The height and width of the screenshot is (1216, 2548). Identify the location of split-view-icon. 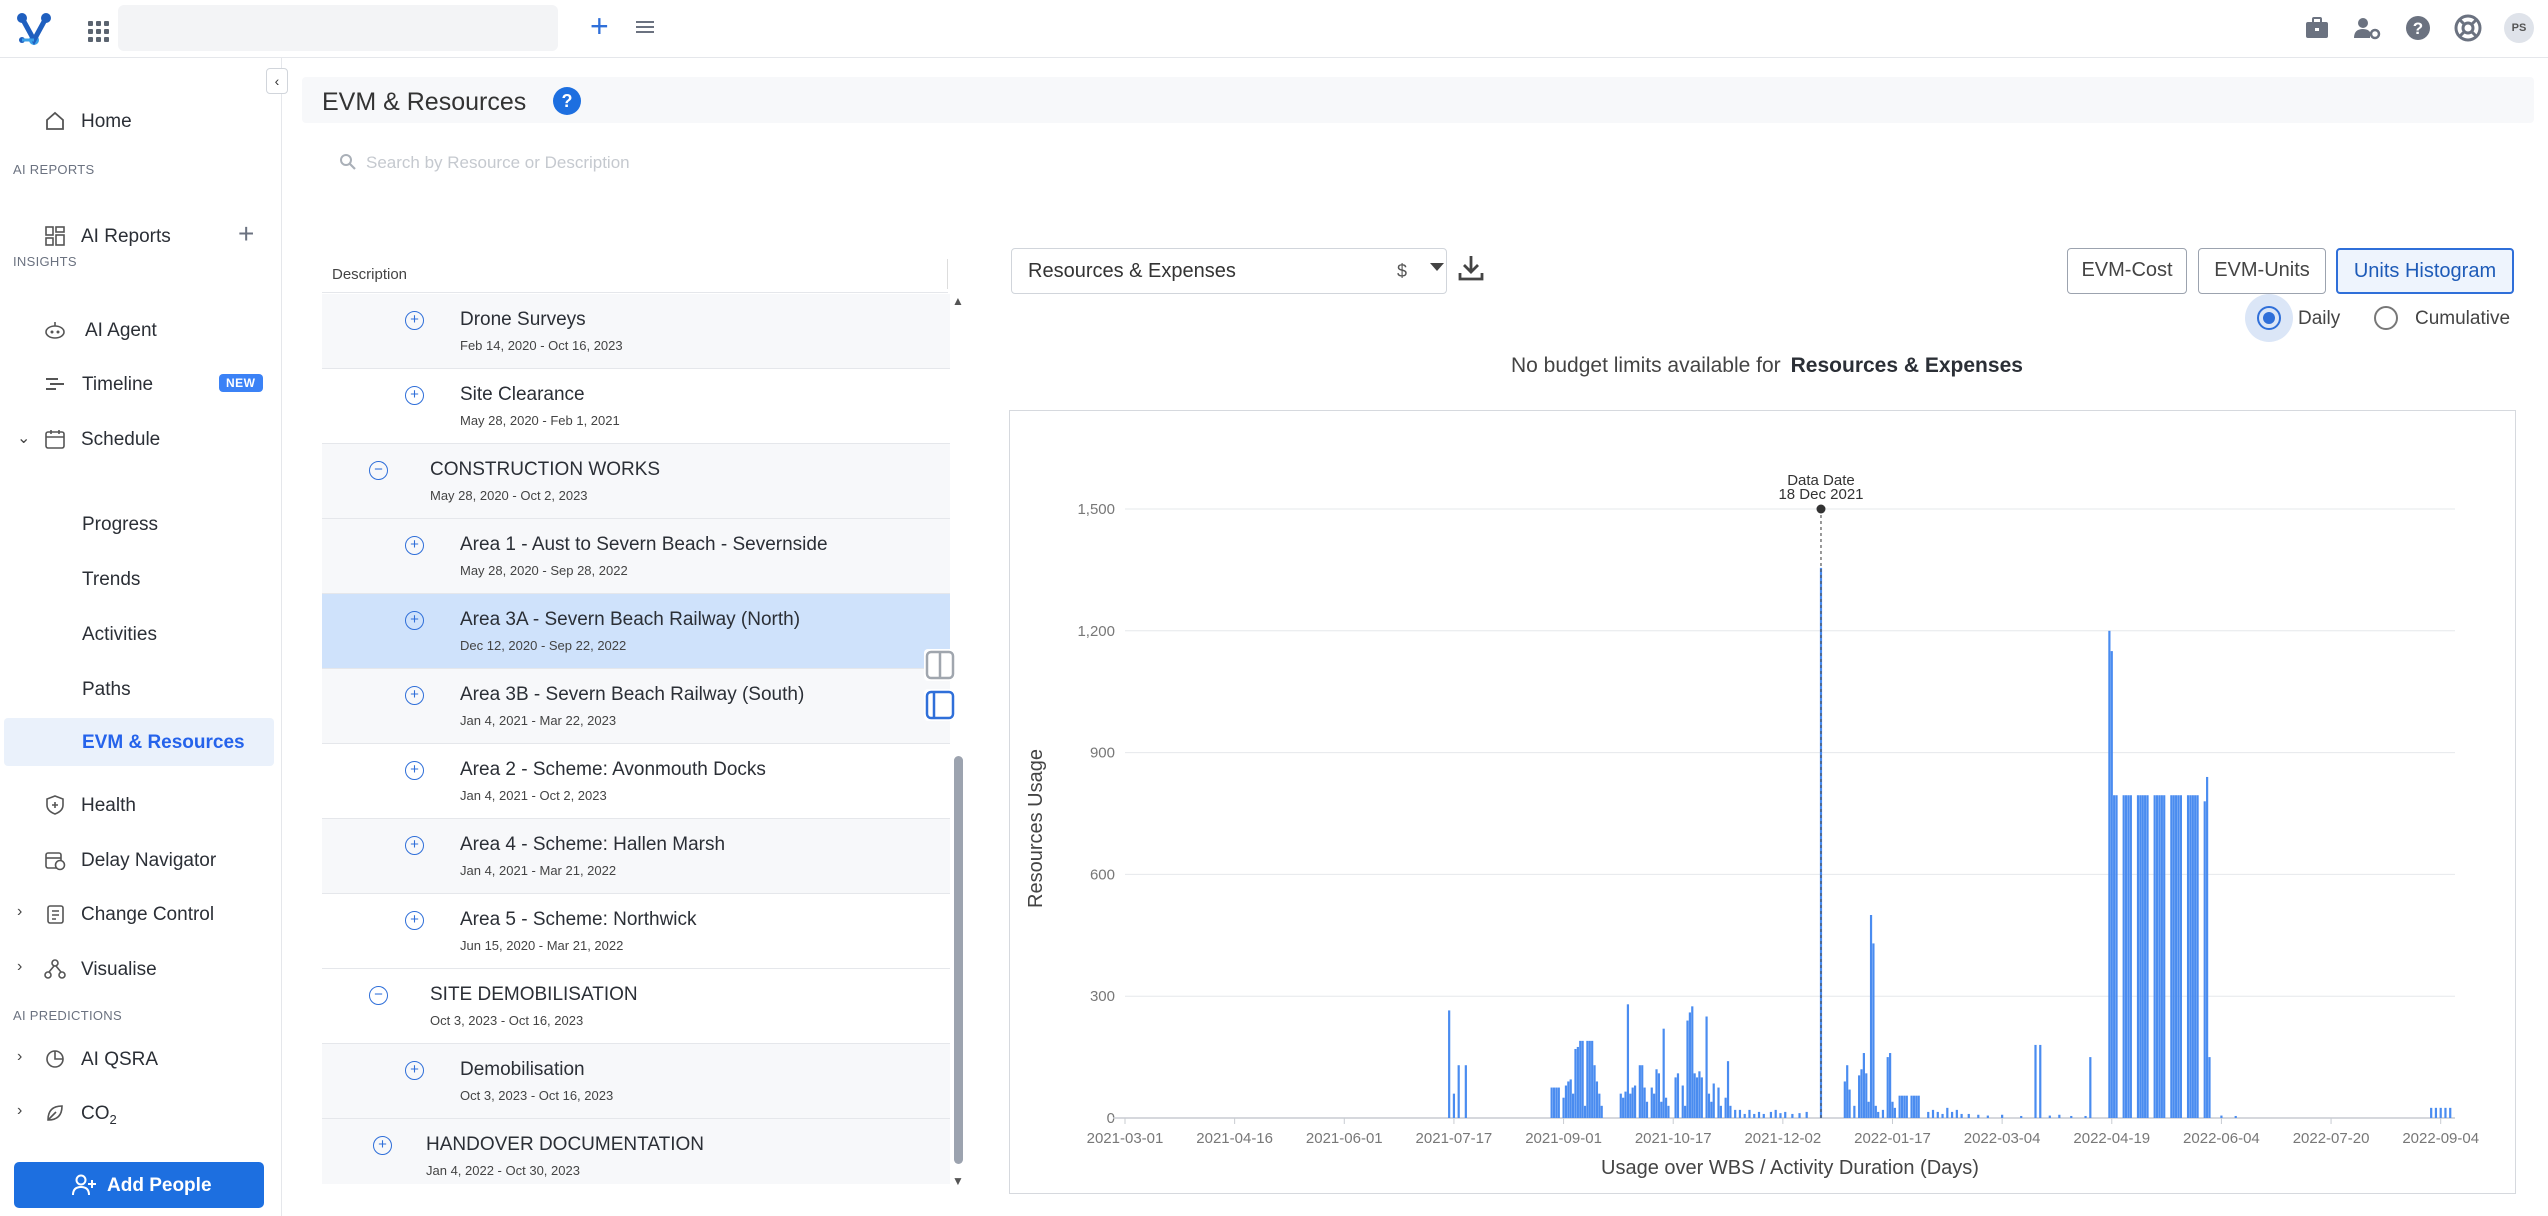
(940, 665).